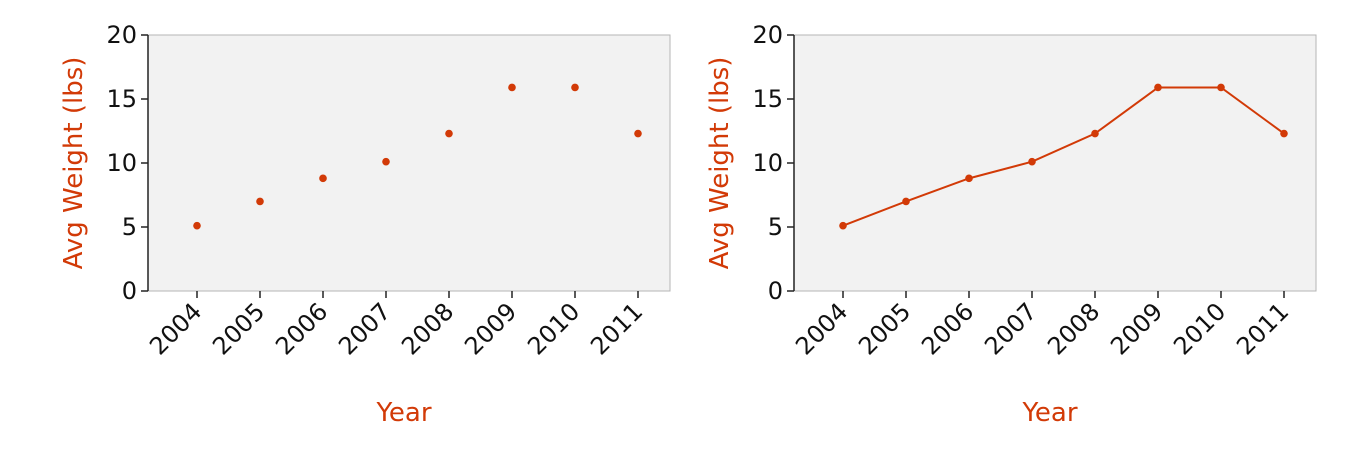  I want to click on series-line, so click(1063, 156).